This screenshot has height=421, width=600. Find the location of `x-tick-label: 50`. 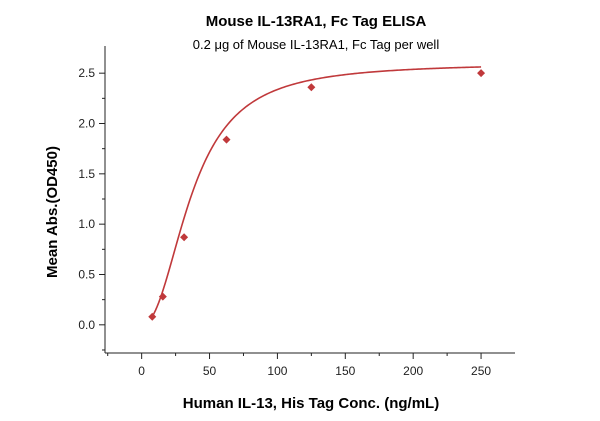

x-tick-label: 50 is located at coordinates (210, 371).